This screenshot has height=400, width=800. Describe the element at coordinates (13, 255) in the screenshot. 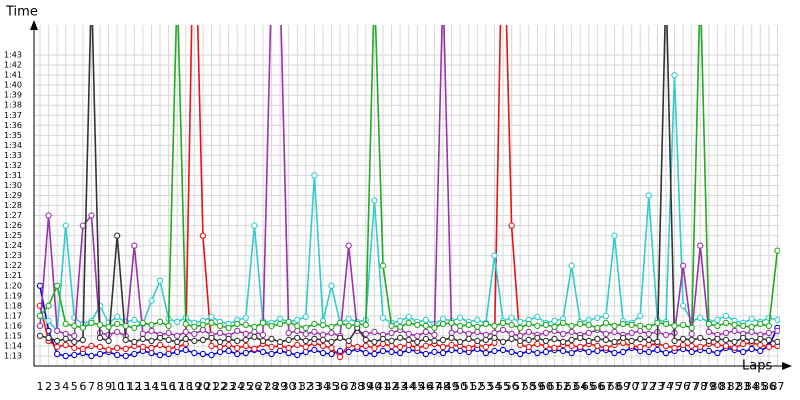

I see `y-tick-label: 1:23` at that location.